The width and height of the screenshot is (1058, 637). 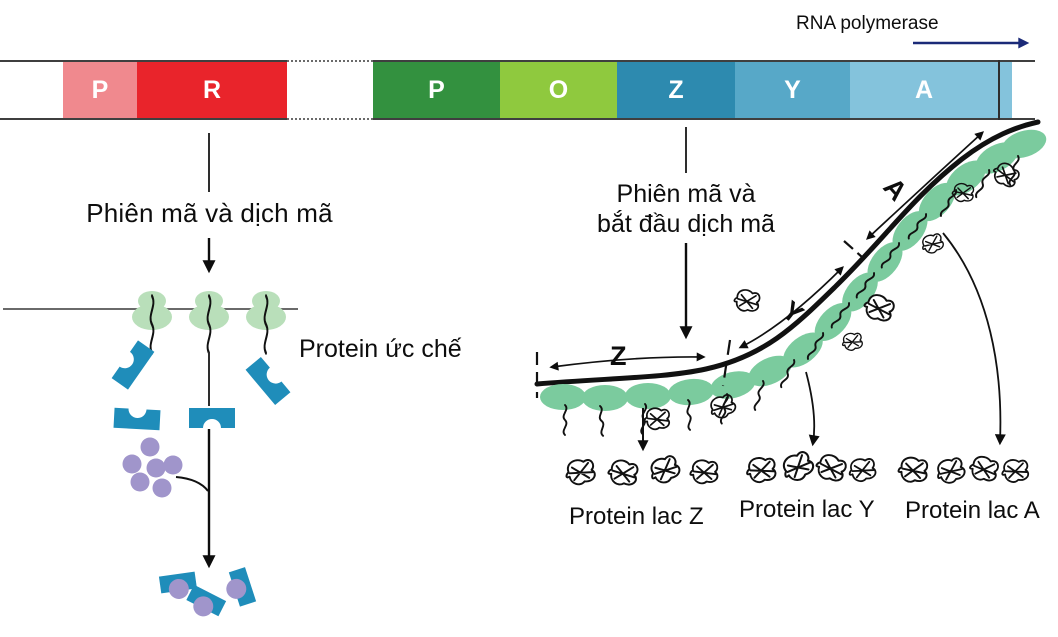 What do you see at coordinates (972, 510) in the screenshot?
I see `protein-label-a: Protein lac A` at bounding box center [972, 510].